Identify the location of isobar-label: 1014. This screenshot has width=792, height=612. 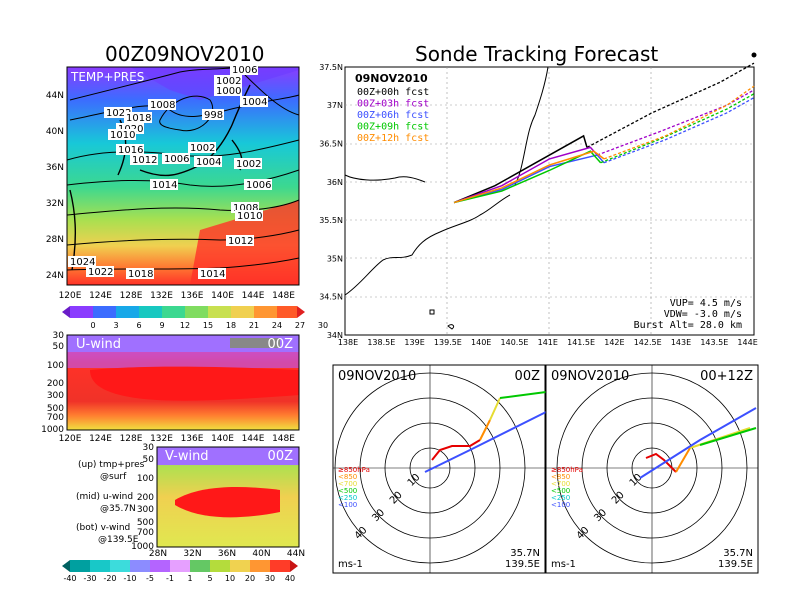
(212, 274).